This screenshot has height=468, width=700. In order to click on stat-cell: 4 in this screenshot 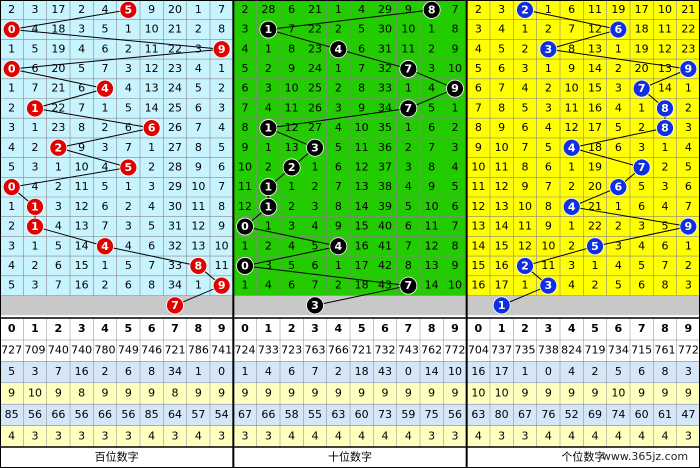, I will do `click(478, 435)`.